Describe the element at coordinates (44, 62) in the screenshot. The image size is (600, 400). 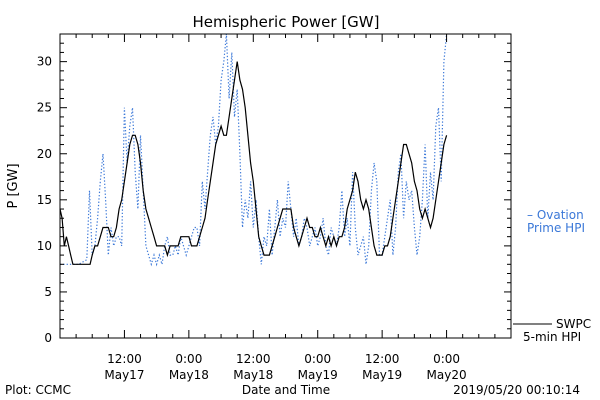
I see `y-tick-label: 30` at that location.